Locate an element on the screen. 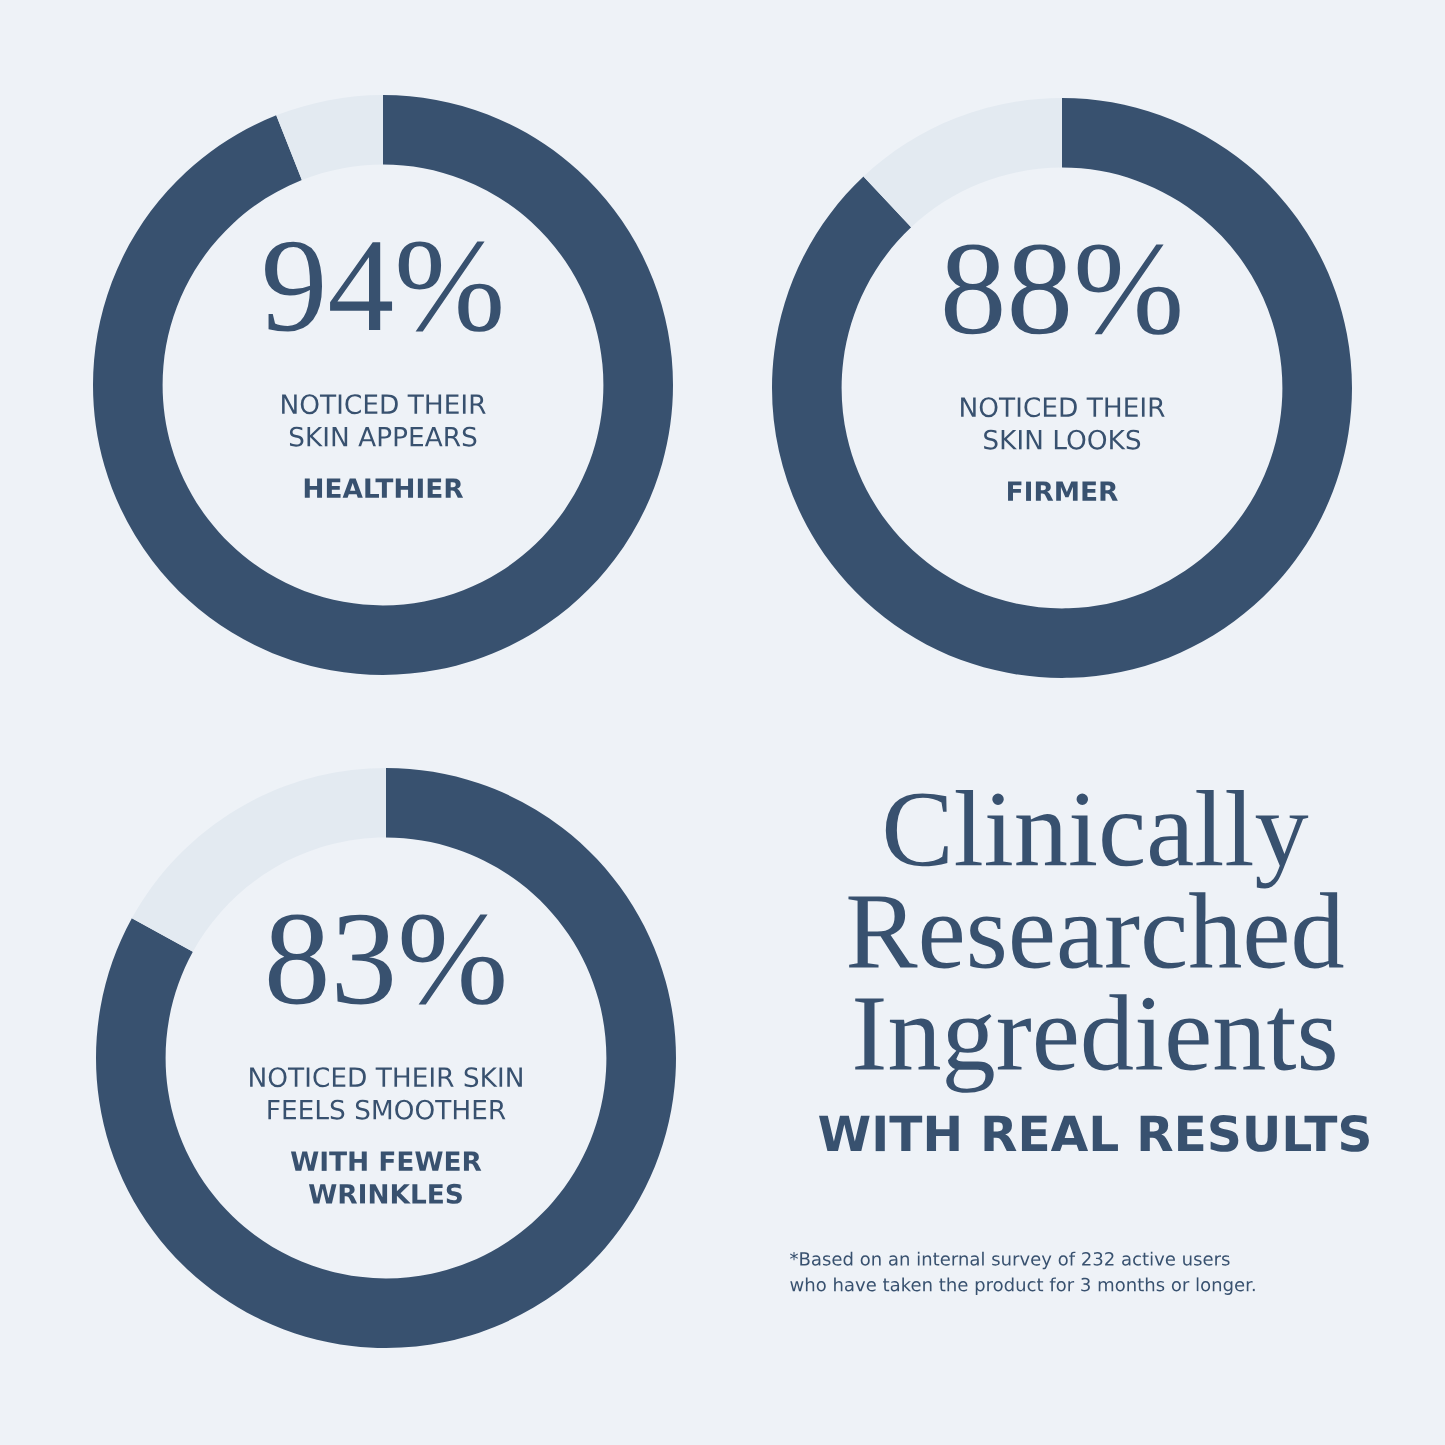  text: NOTICED THEIR SKIN LOOKS is located at coordinates (1063, 423).